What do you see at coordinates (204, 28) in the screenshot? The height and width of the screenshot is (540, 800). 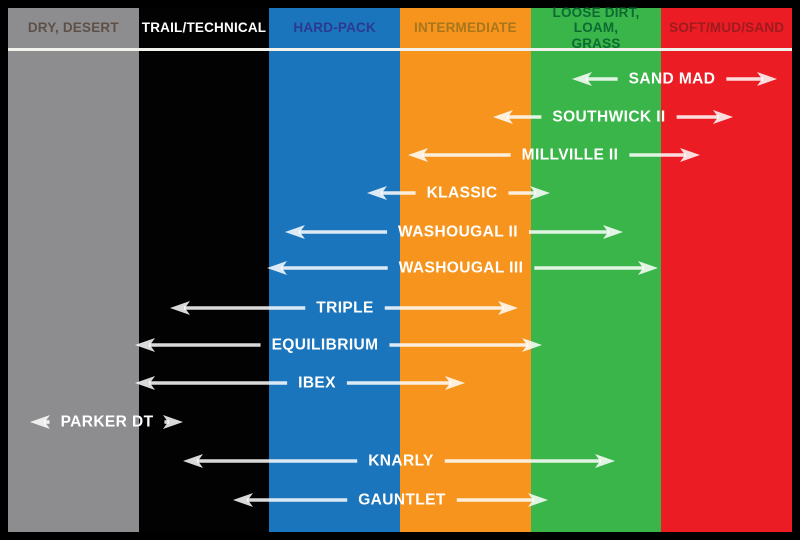 I see `column-header-trail-technical: TRAIL/TECHNICAL` at bounding box center [204, 28].